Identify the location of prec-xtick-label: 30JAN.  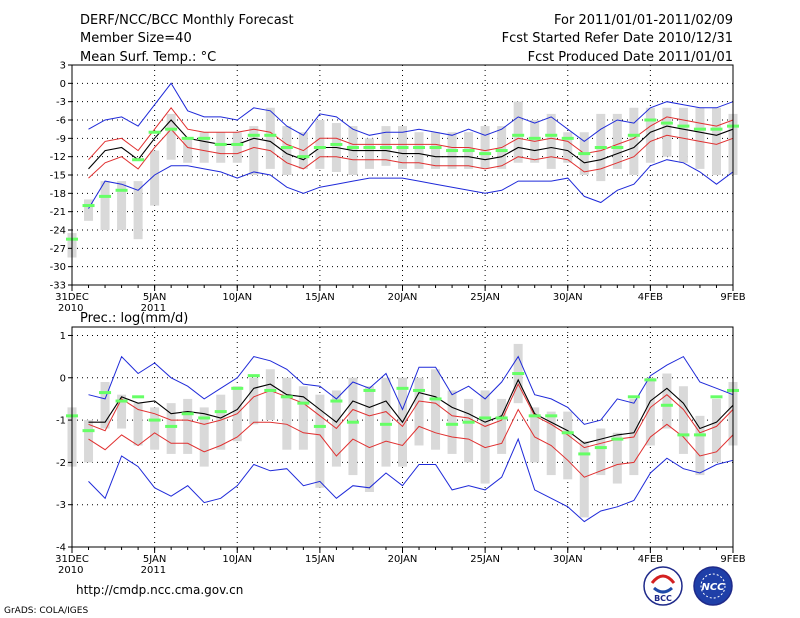
(568, 559).